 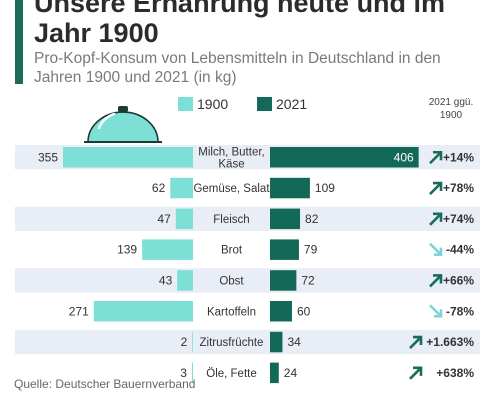 I want to click on category-label: Käse, so click(x=231, y=164).